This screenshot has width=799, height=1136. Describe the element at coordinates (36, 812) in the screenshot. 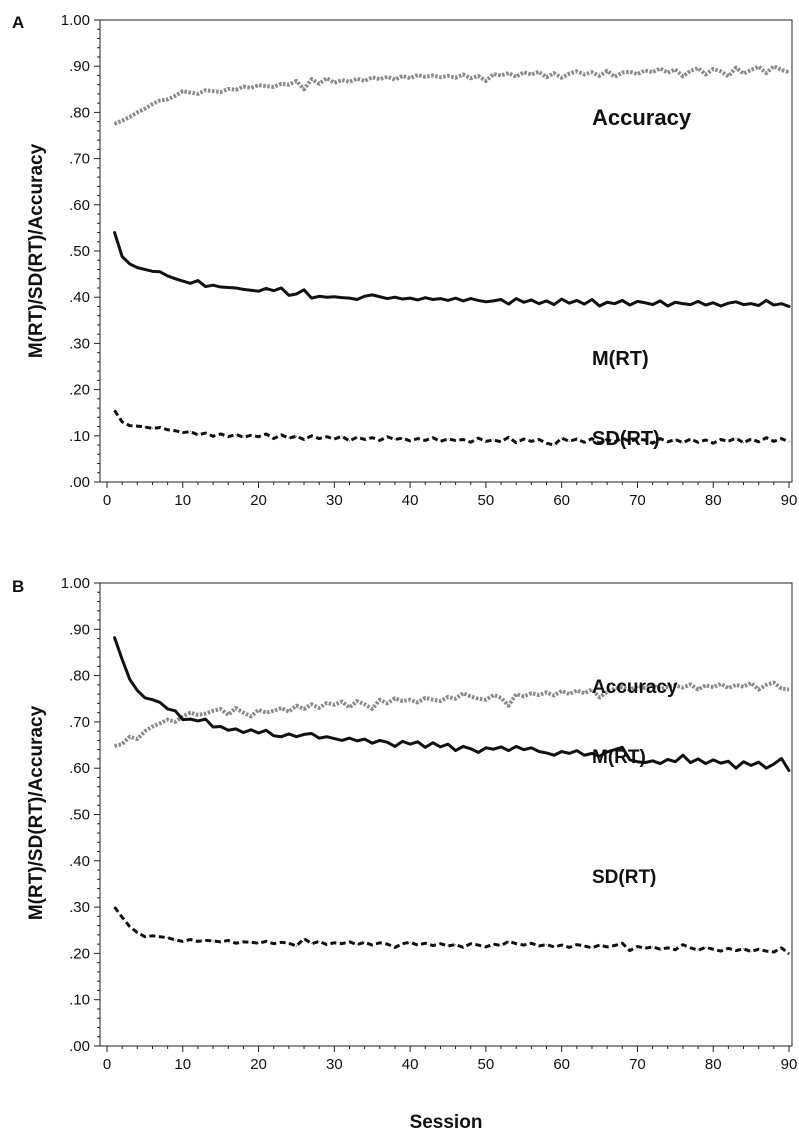

I see `y-axis-title: M(RT)/SD(RT)/Accuracy` at that location.